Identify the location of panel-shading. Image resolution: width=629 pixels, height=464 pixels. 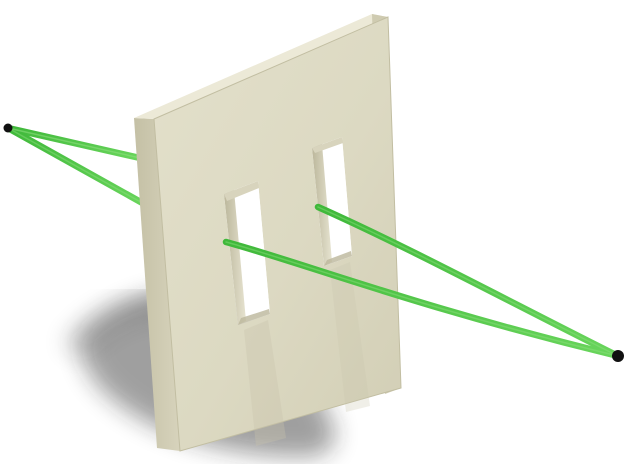
(307, 354).